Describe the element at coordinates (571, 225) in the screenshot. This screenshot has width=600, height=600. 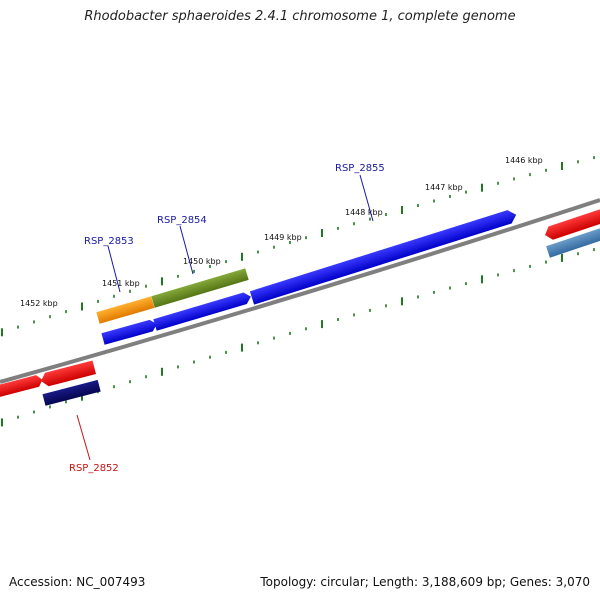
I see `gene-red-right-feature` at that location.